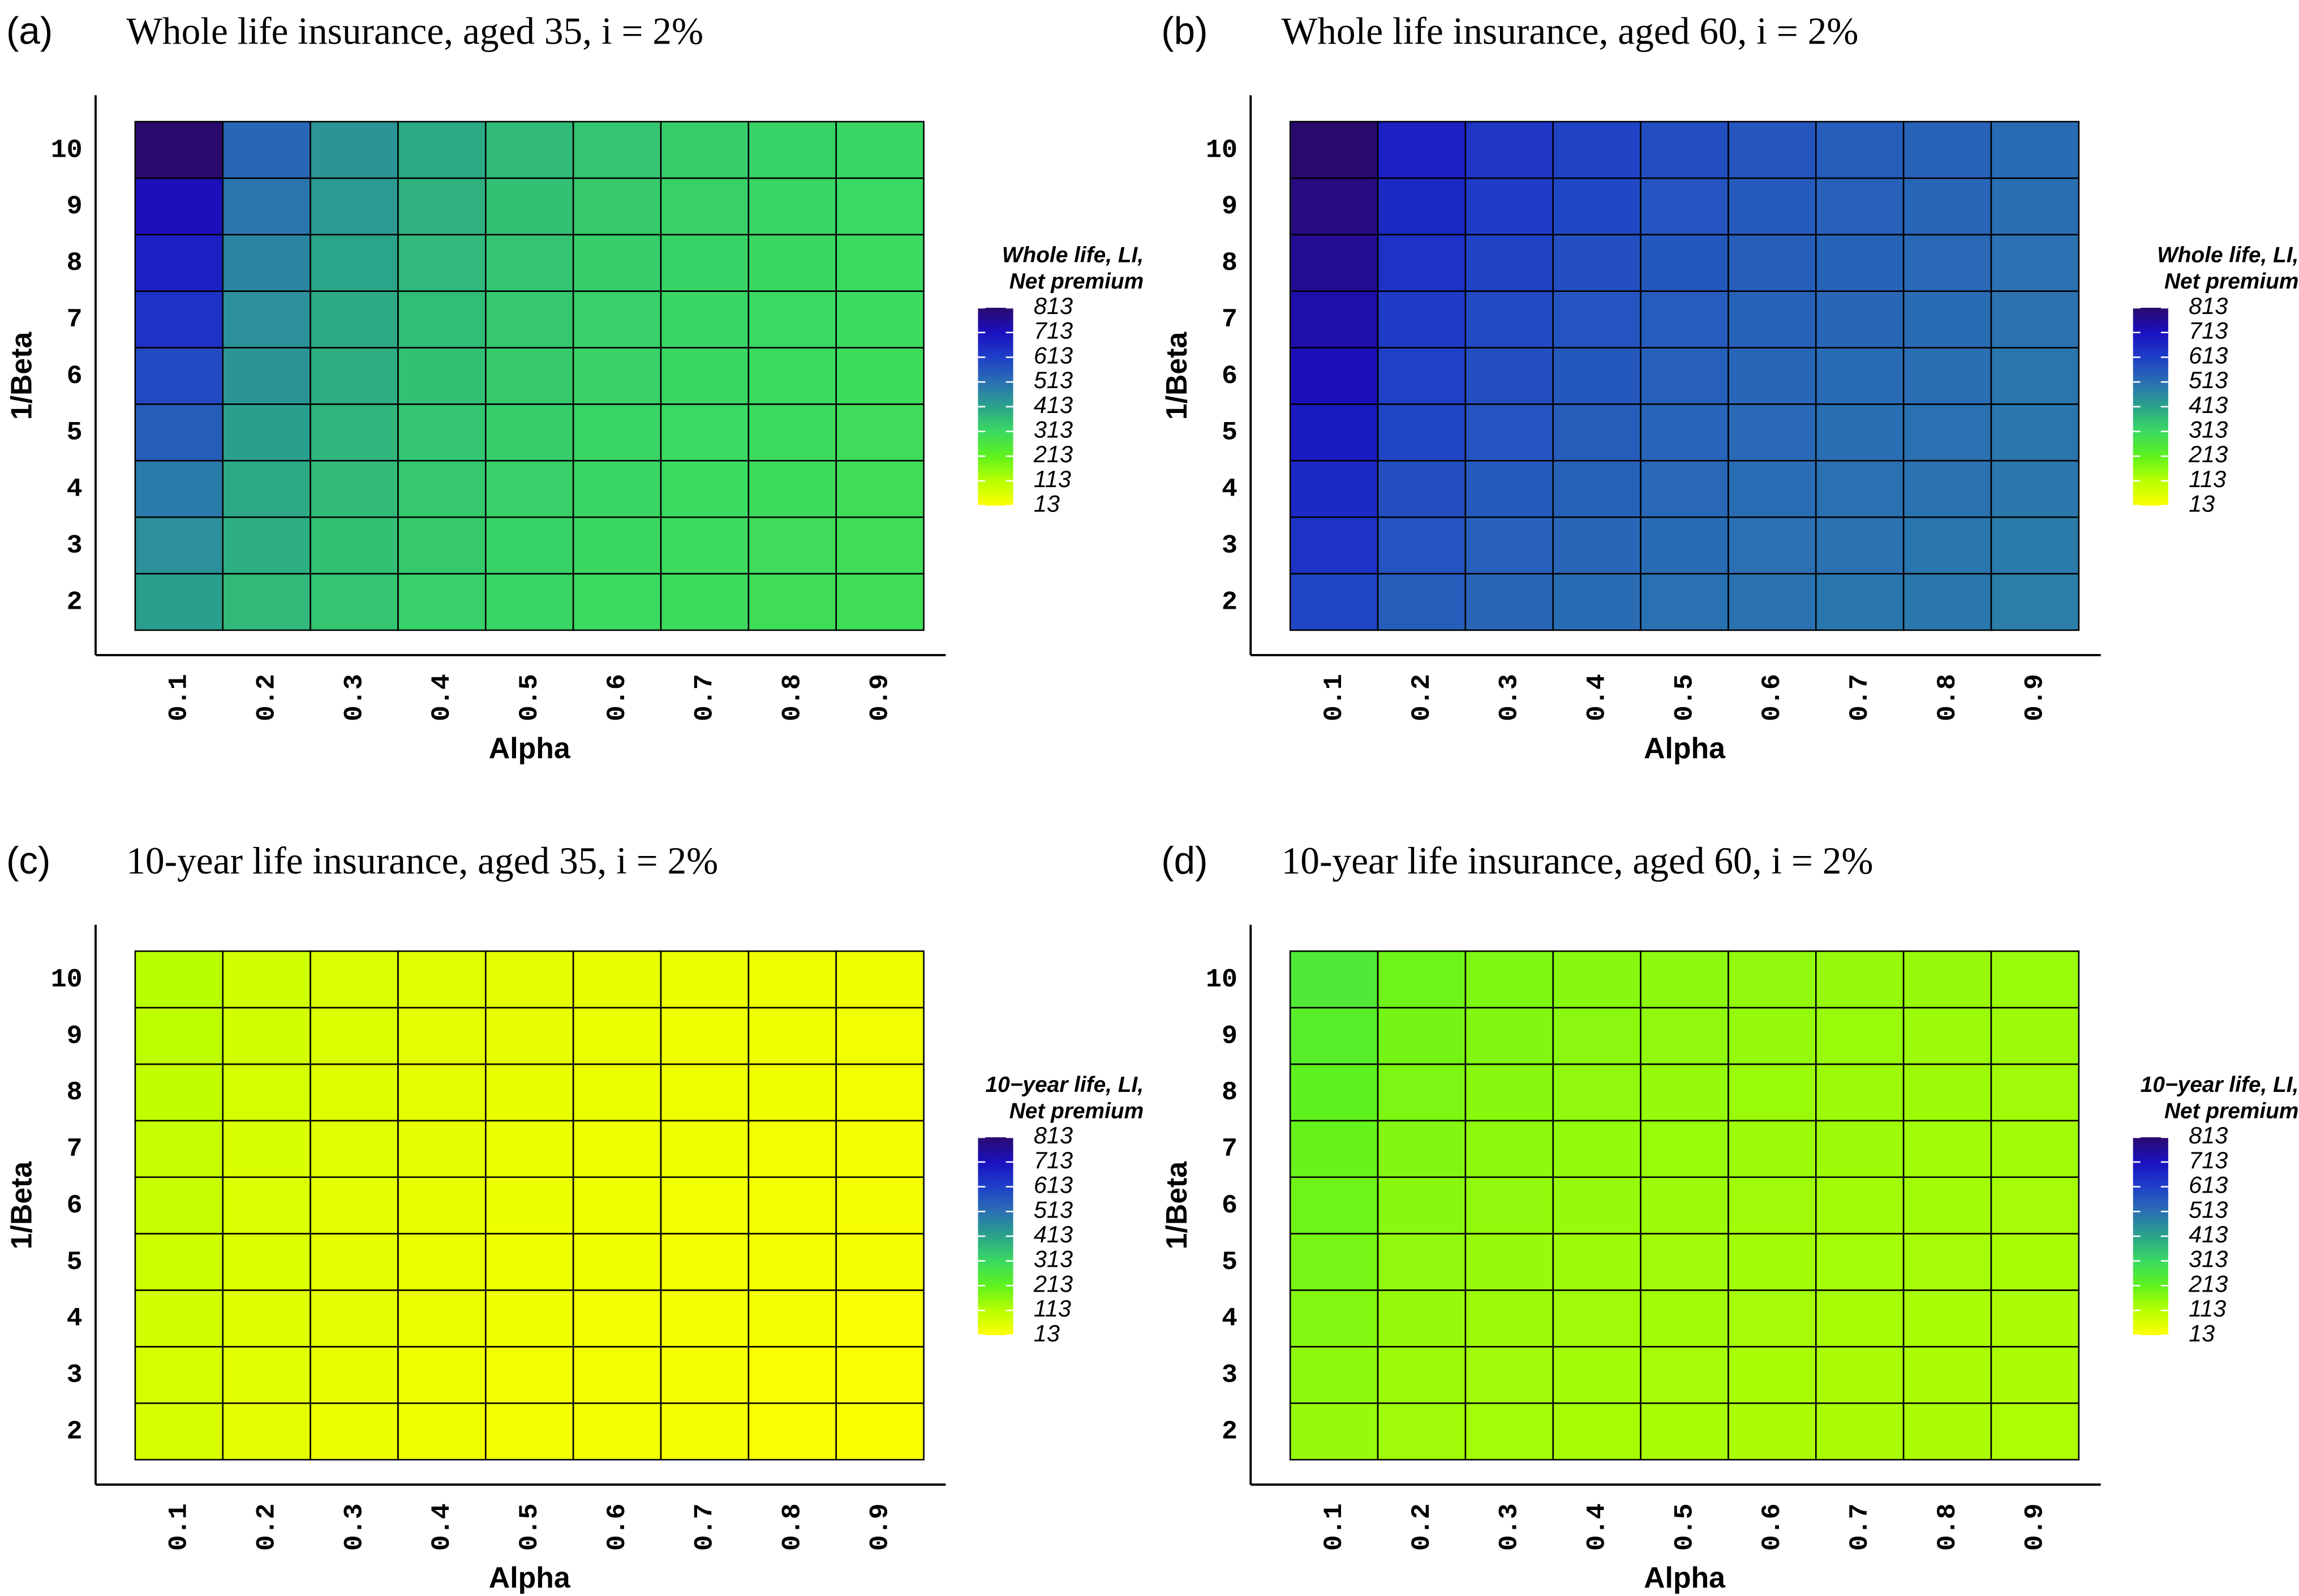 The image size is (2299, 1596). I want to click on colorbar-tick-label: 13, so click(2202, 504).